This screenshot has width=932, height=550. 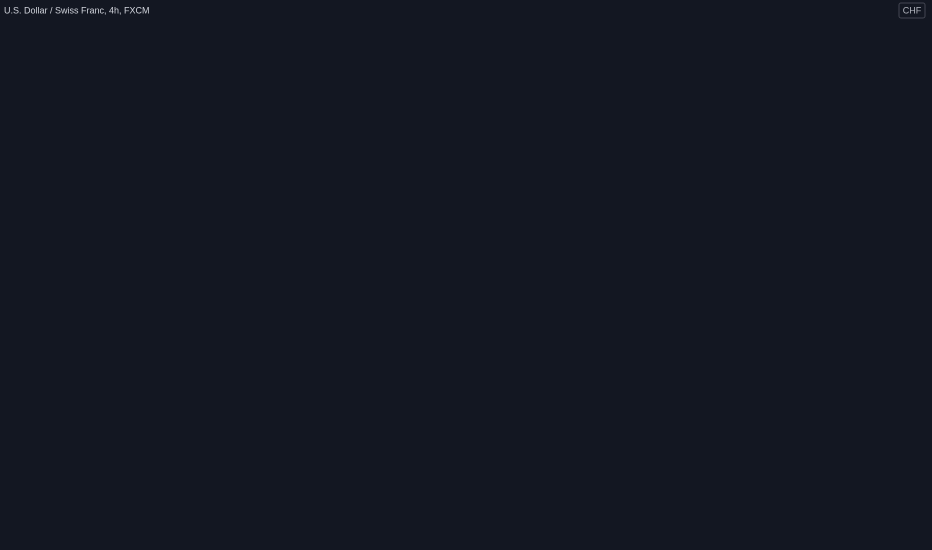 What do you see at coordinates (77, 10) in the screenshot?
I see `chart-title: U.S. Dollar / Swiss Franc, 4h, FXCM` at bounding box center [77, 10].